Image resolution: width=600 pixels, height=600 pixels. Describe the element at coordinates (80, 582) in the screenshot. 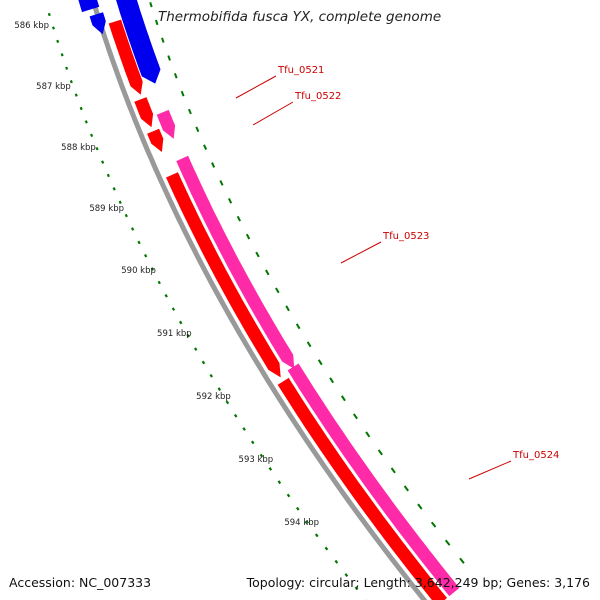

I see `accession-text: Accession: NC_007333` at that location.